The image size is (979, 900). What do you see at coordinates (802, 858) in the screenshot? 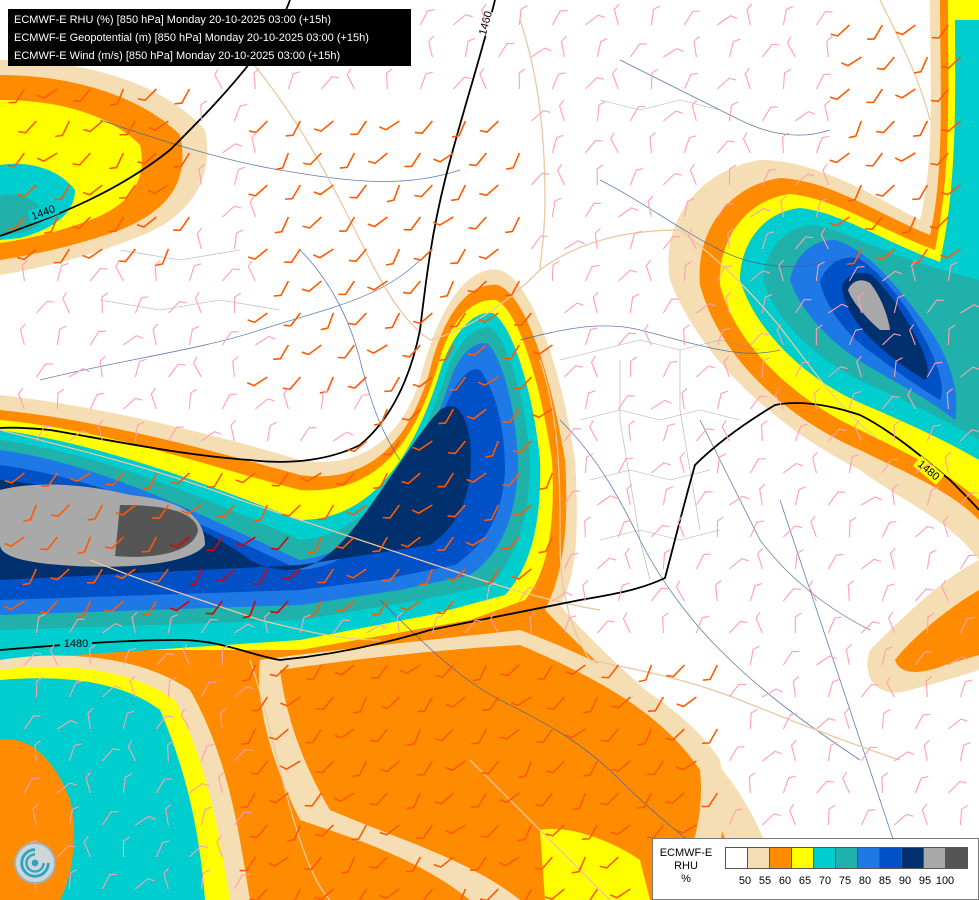
I see `legend-swatch` at bounding box center [802, 858].